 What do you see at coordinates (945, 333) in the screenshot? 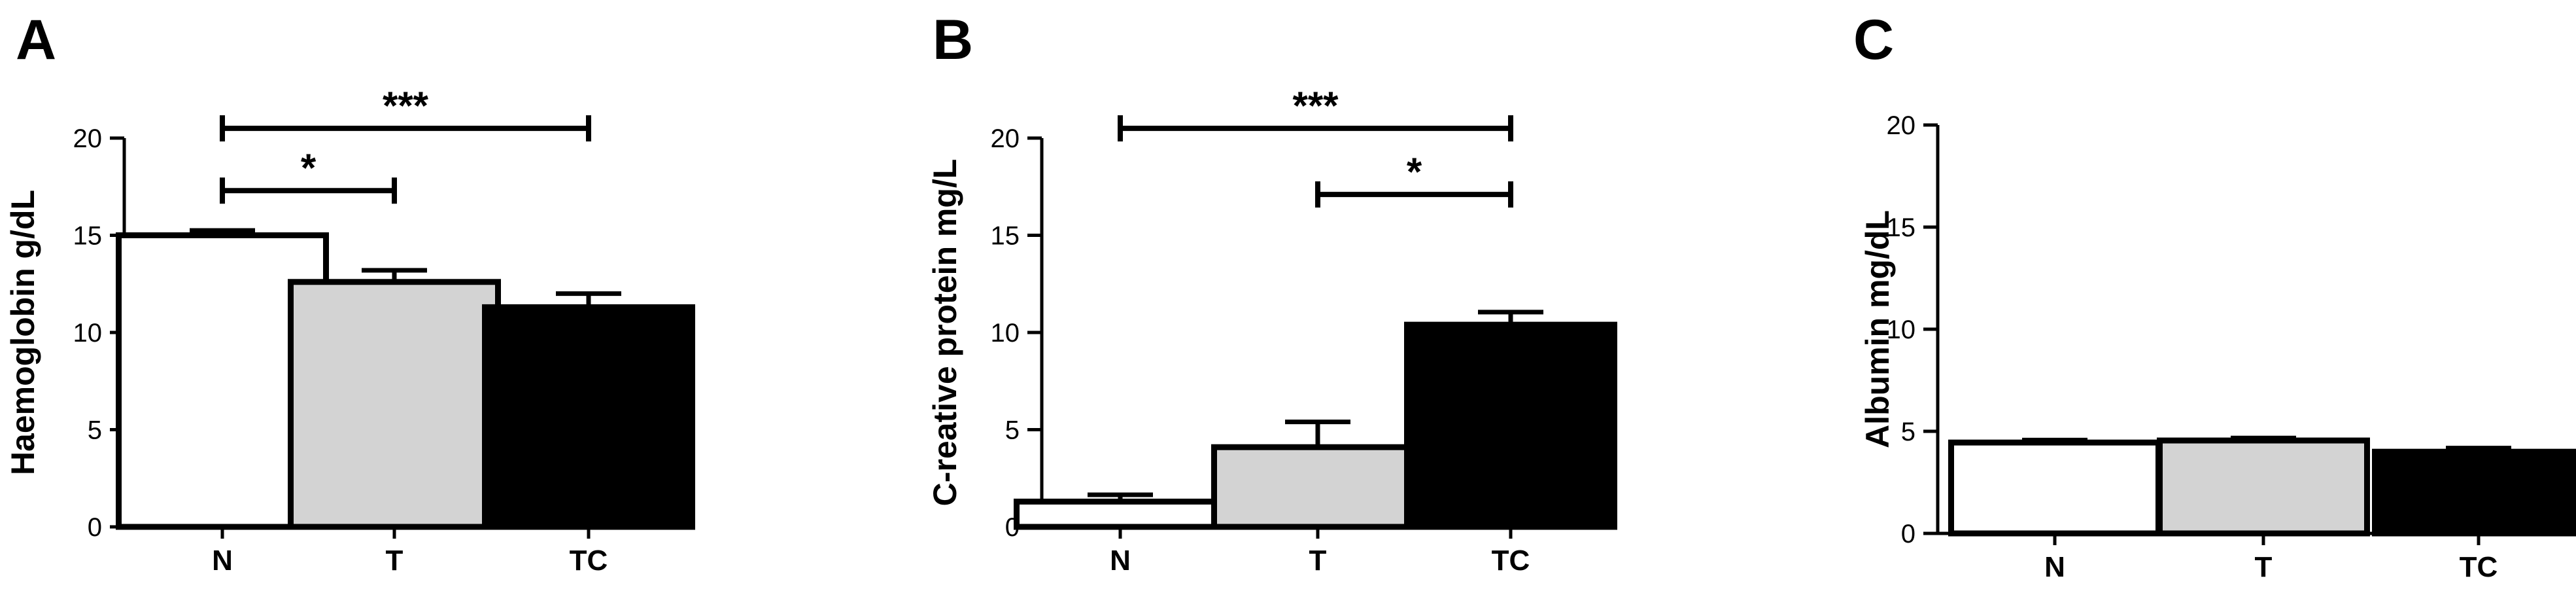
I see `y-axis-title: C-reative protein mg/L` at bounding box center [945, 333].